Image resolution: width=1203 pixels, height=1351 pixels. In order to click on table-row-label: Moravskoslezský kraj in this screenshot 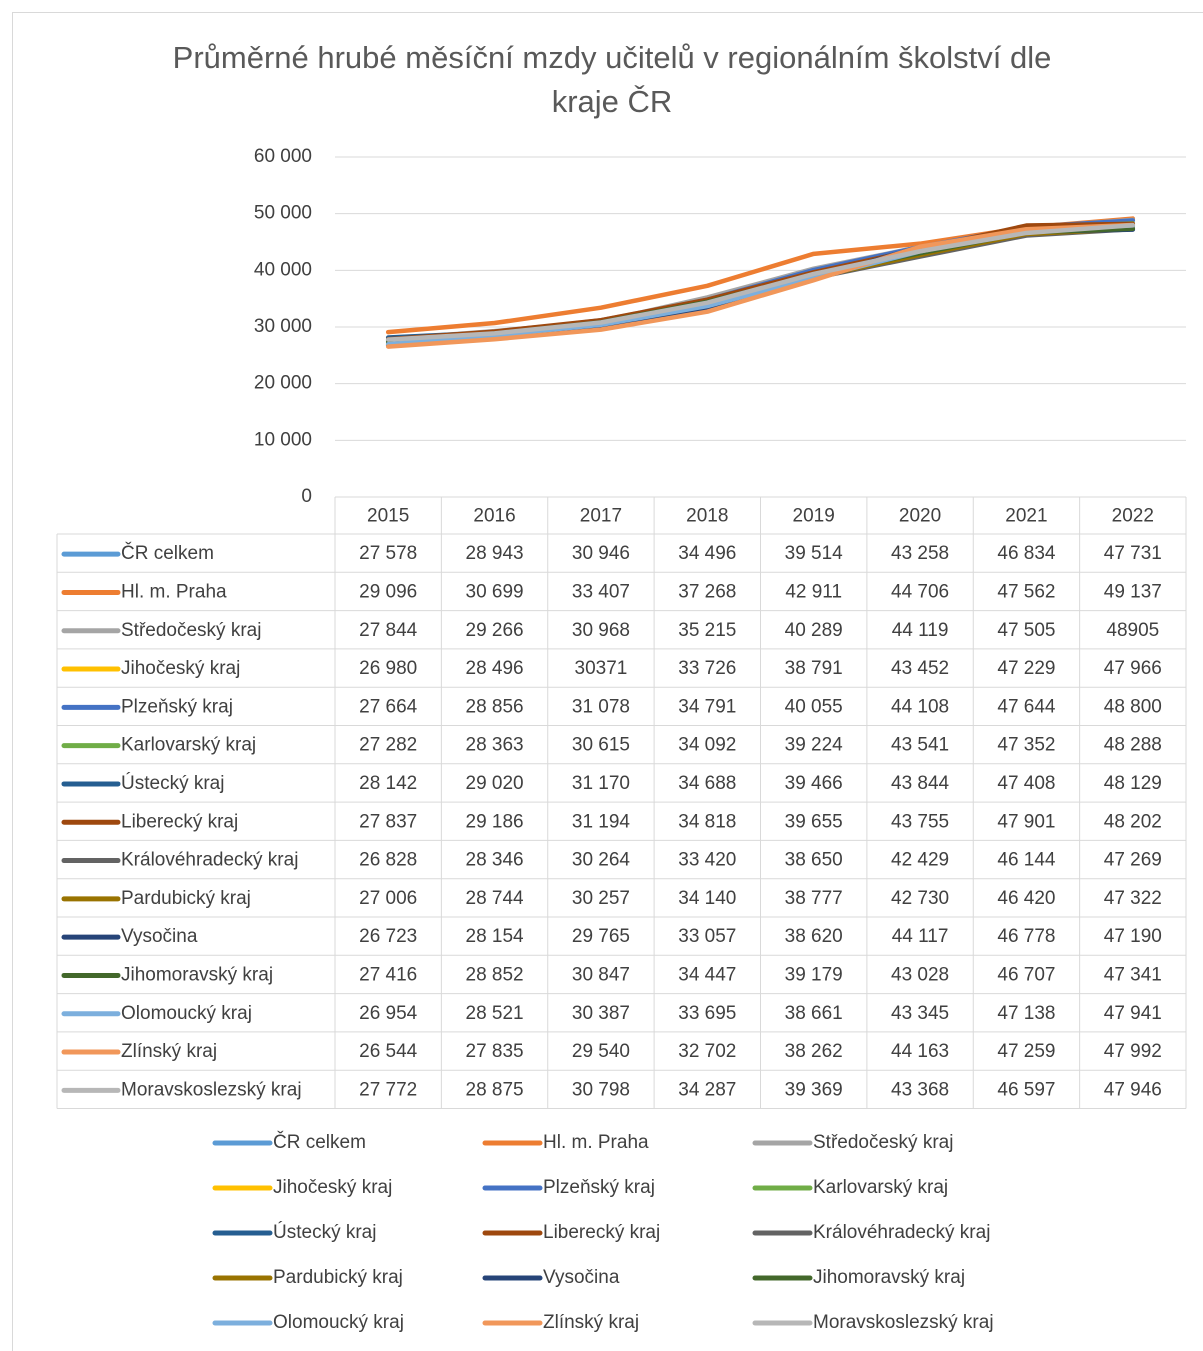, I will do `click(211, 1089)`.